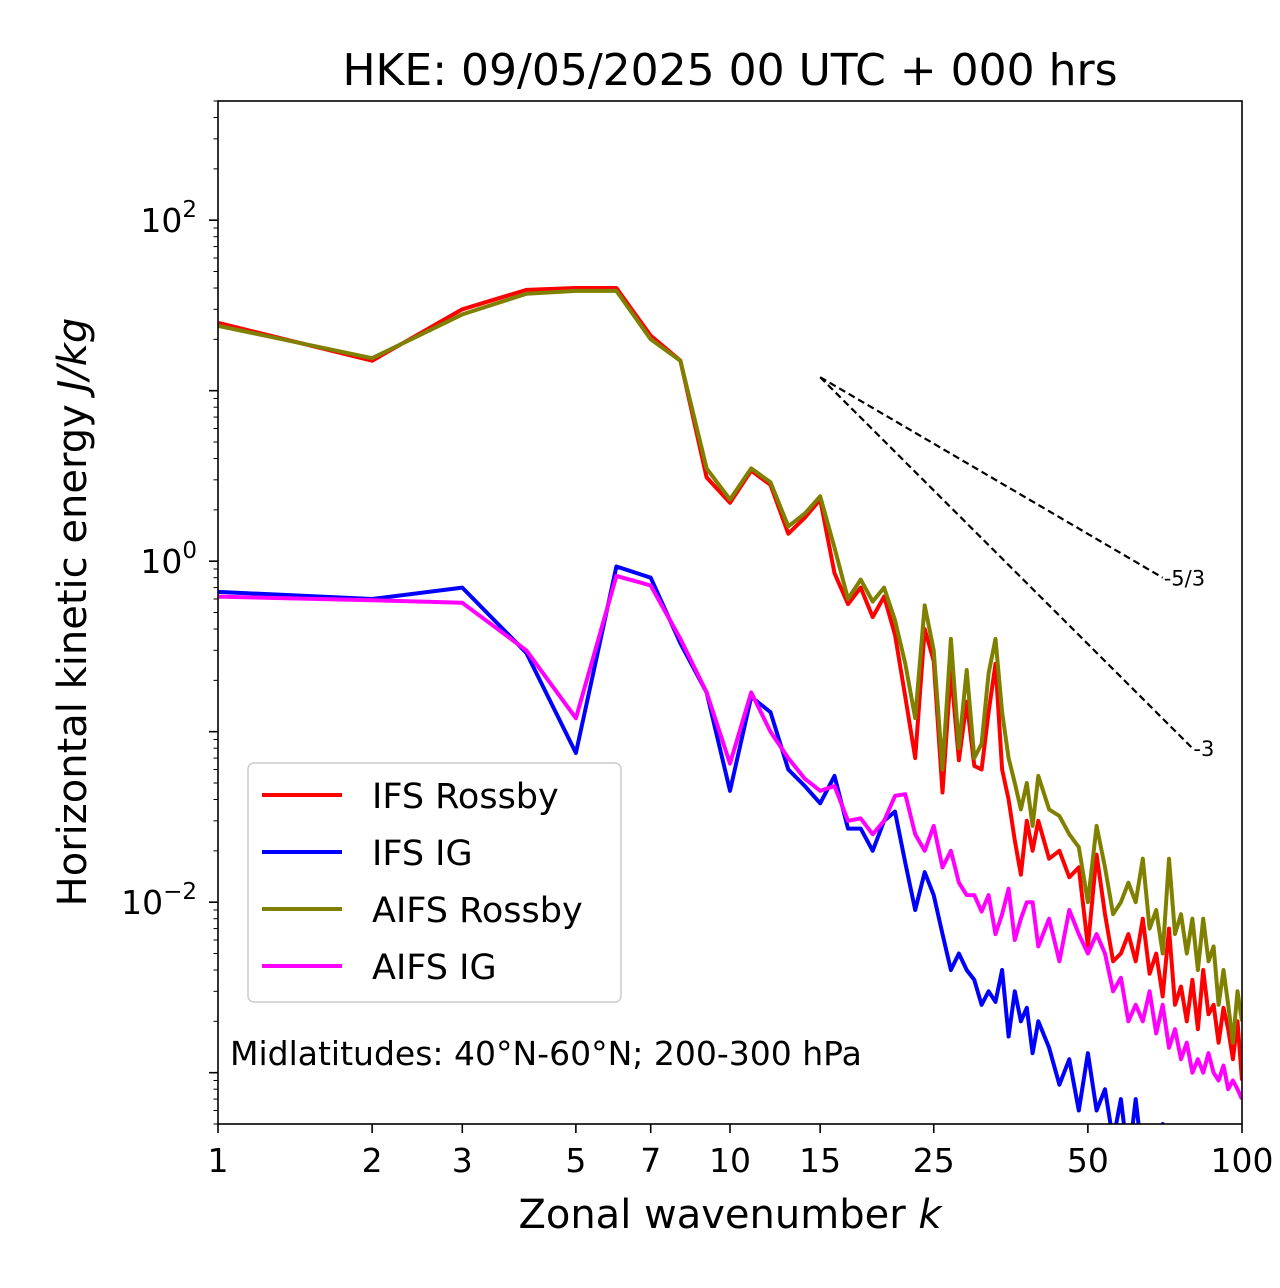 The image size is (1280, 1288). I want to click on slope-line, so click(991, 477).